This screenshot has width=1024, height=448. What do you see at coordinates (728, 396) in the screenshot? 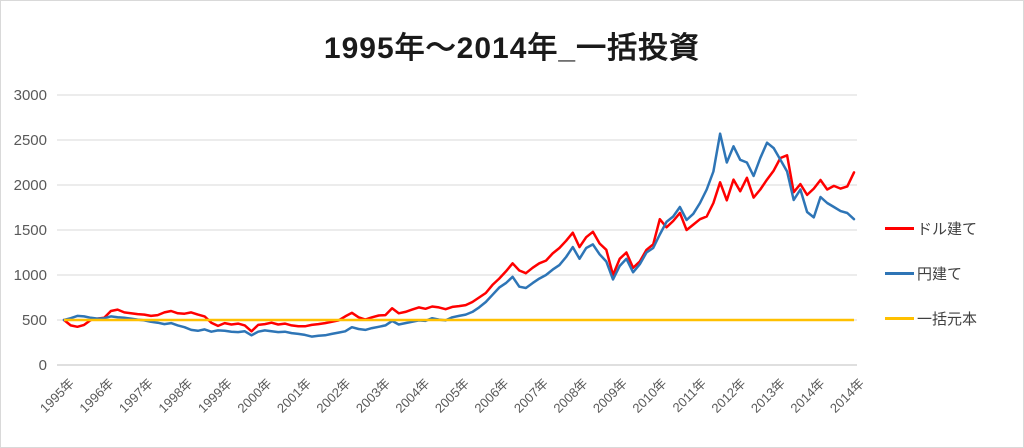
I see `x-axis-tick-label: 2012年` at bounding box center [728, 396].